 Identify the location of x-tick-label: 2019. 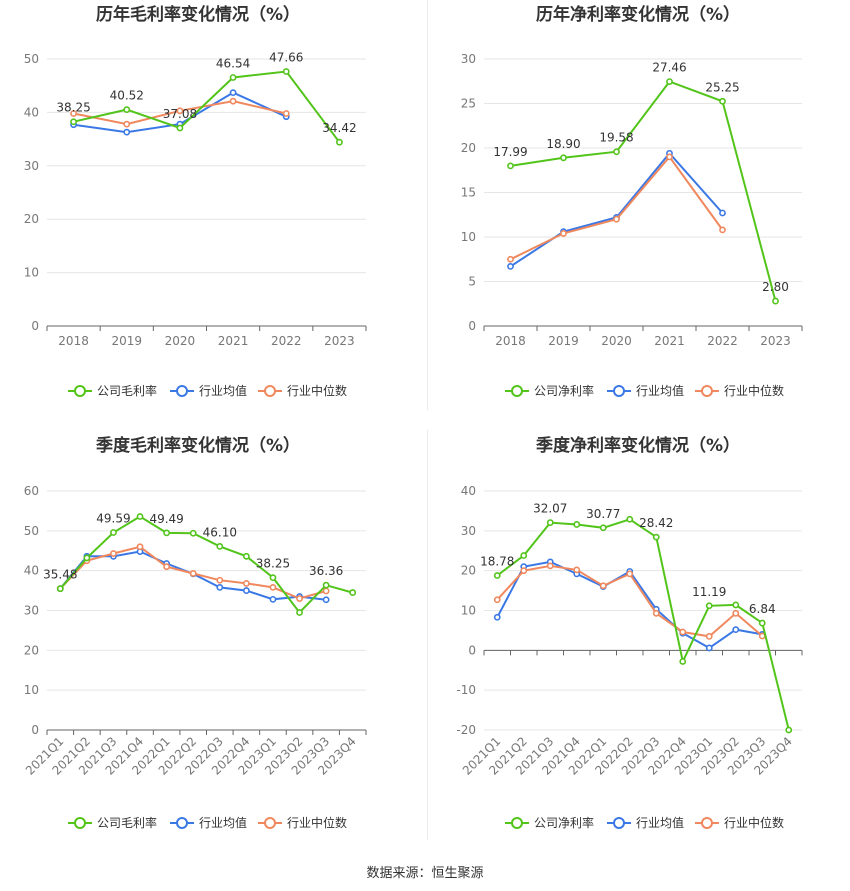
(126, 341).